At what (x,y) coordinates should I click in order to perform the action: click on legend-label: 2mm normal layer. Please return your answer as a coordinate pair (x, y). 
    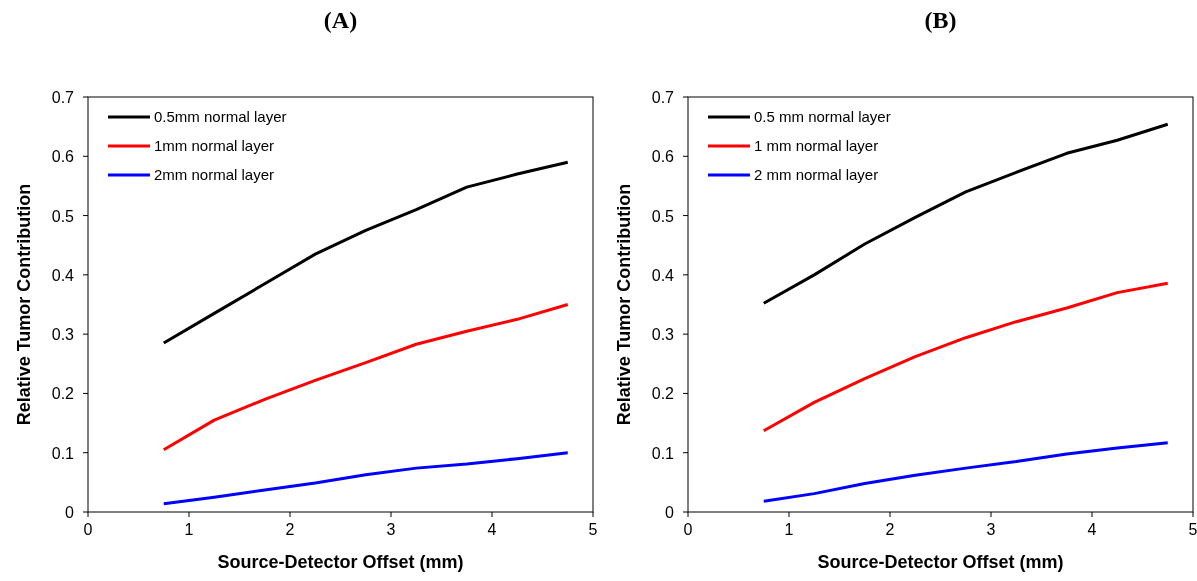
    Looking at the image, I should click on (214, 174).